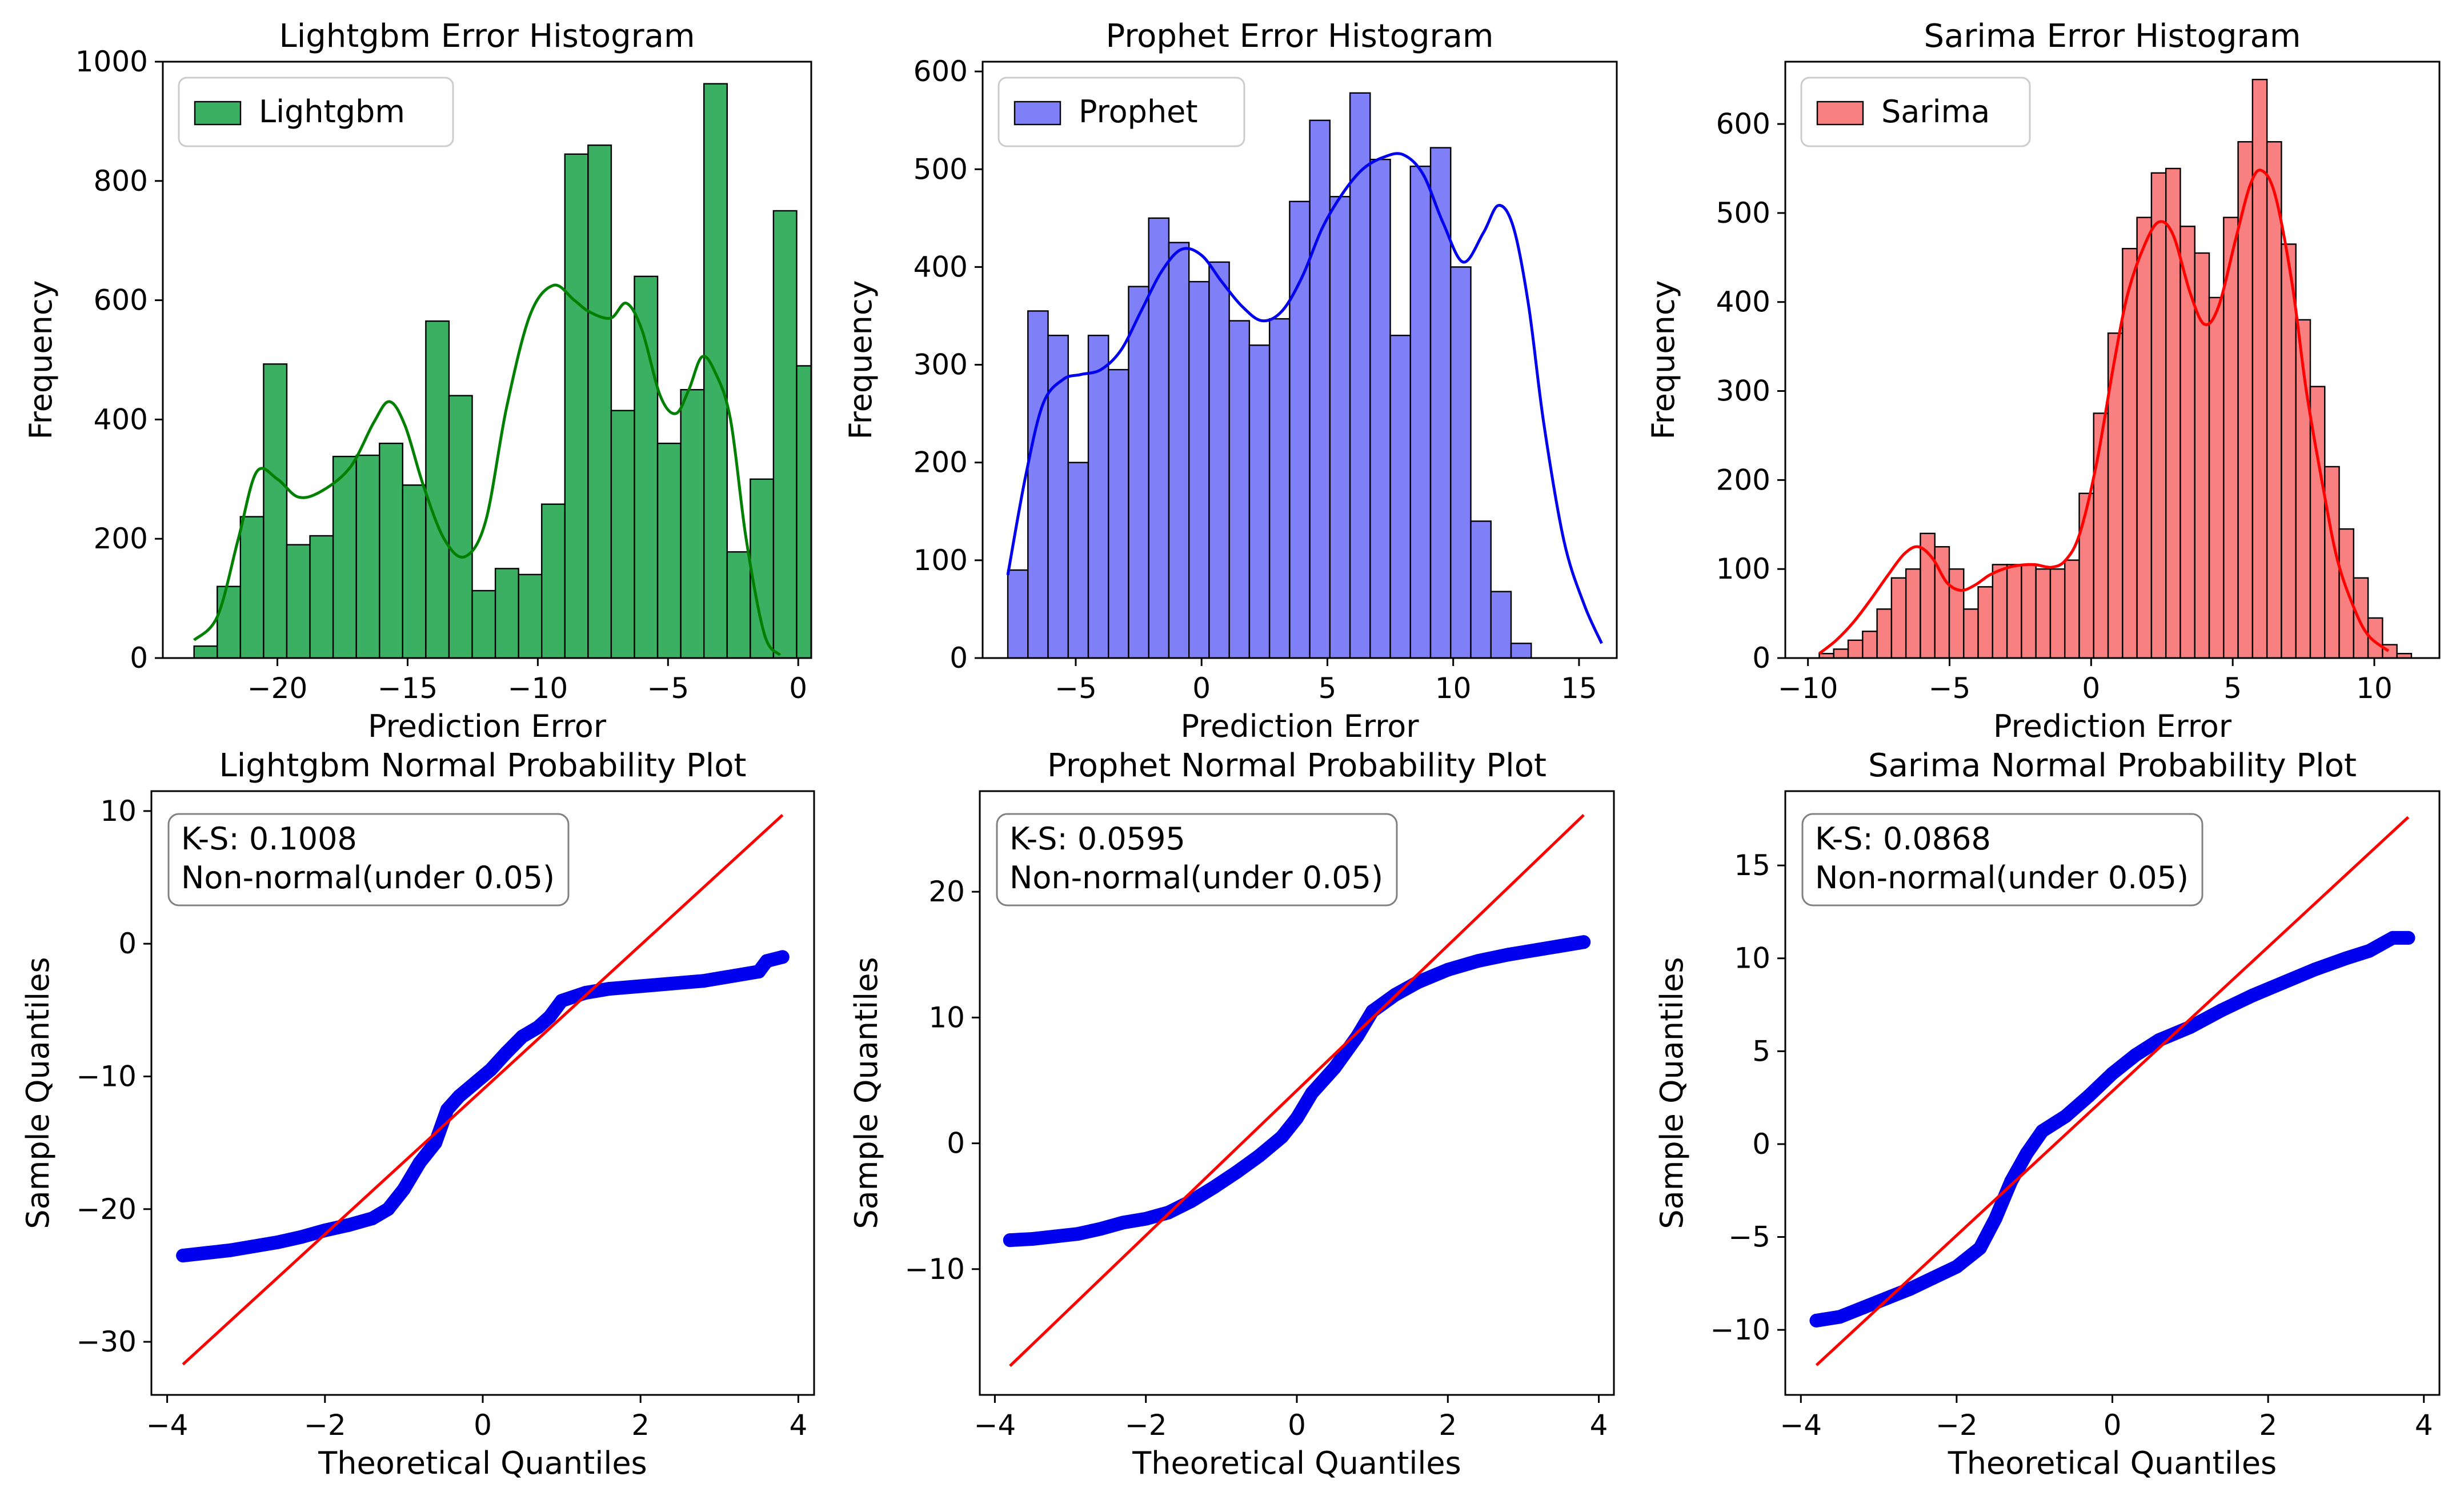 The image size is (2464, 1496). Describe the element at coordinates (2424, 1425) in the screenshot. I see `x-tick-label: 4` at that location.